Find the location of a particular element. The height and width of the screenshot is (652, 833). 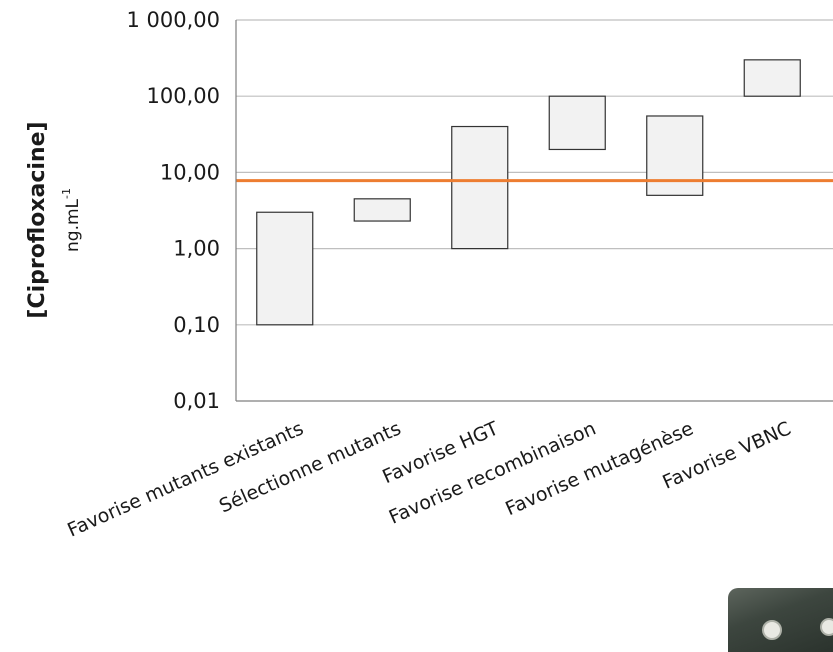

category-label: Sélectionne mutants is located at coordinates (310, 467).